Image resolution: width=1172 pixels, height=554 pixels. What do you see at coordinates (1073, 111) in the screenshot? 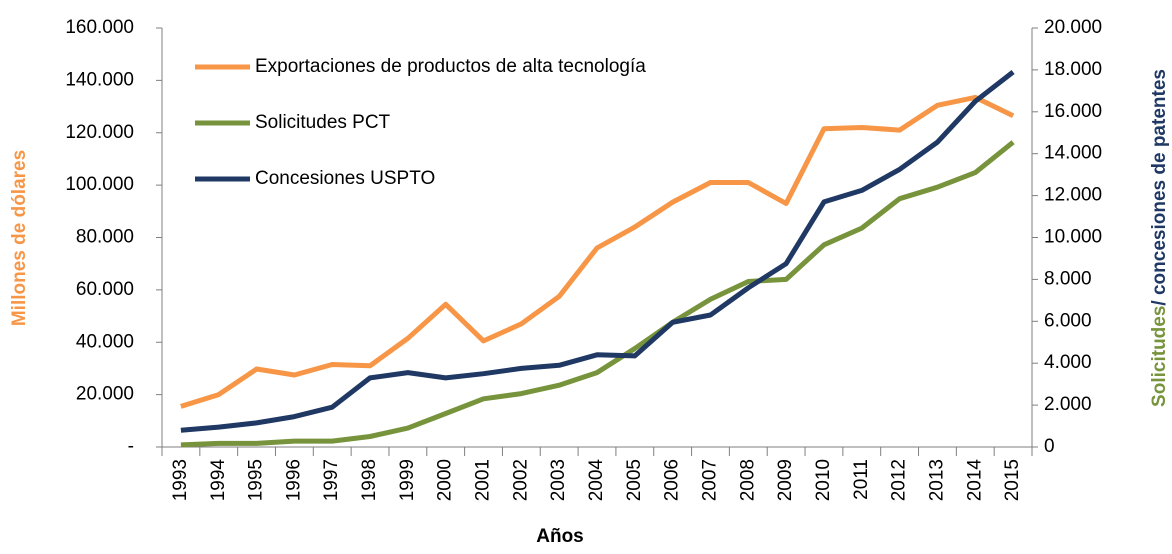
I see `y2-tick-label: 16.000` at bounding box center [1073, 111].